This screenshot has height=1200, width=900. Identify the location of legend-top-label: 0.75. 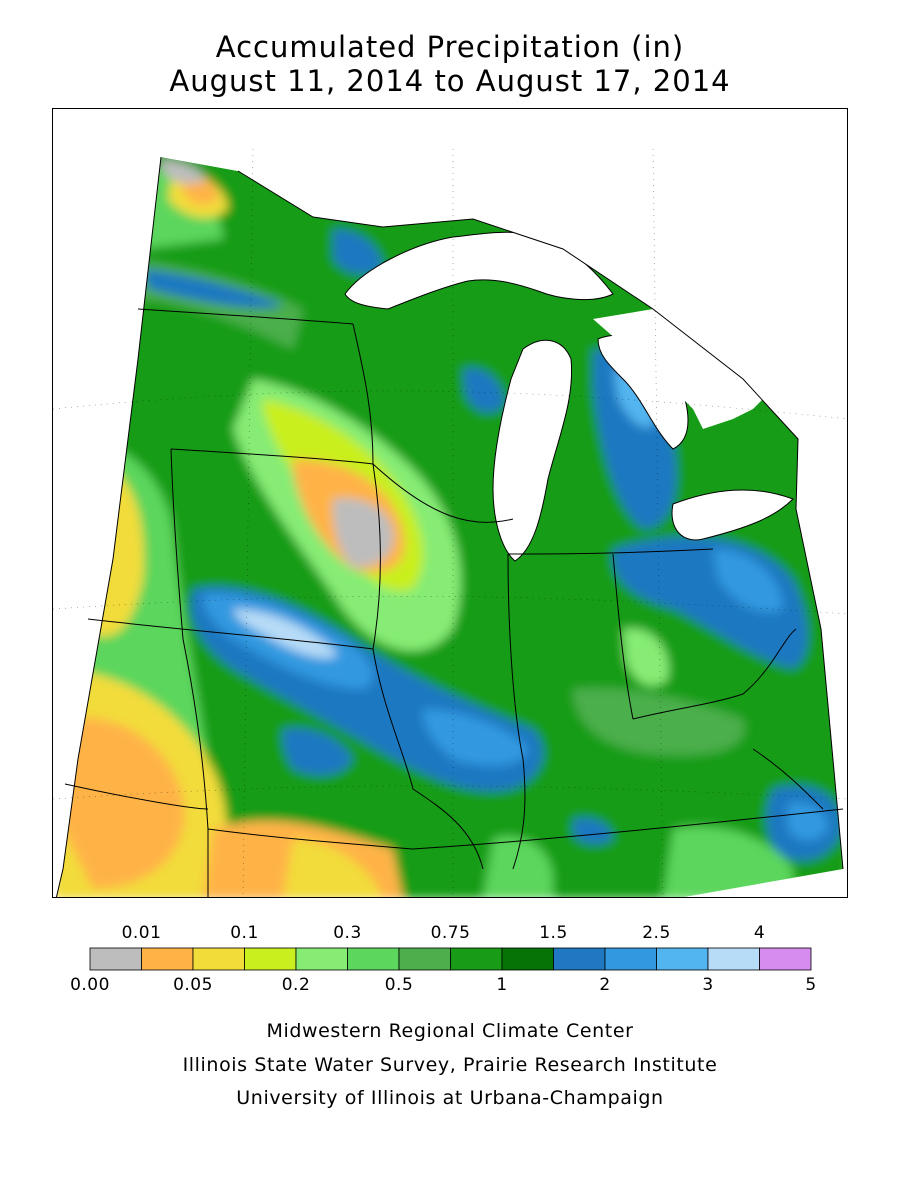
(450, 933).